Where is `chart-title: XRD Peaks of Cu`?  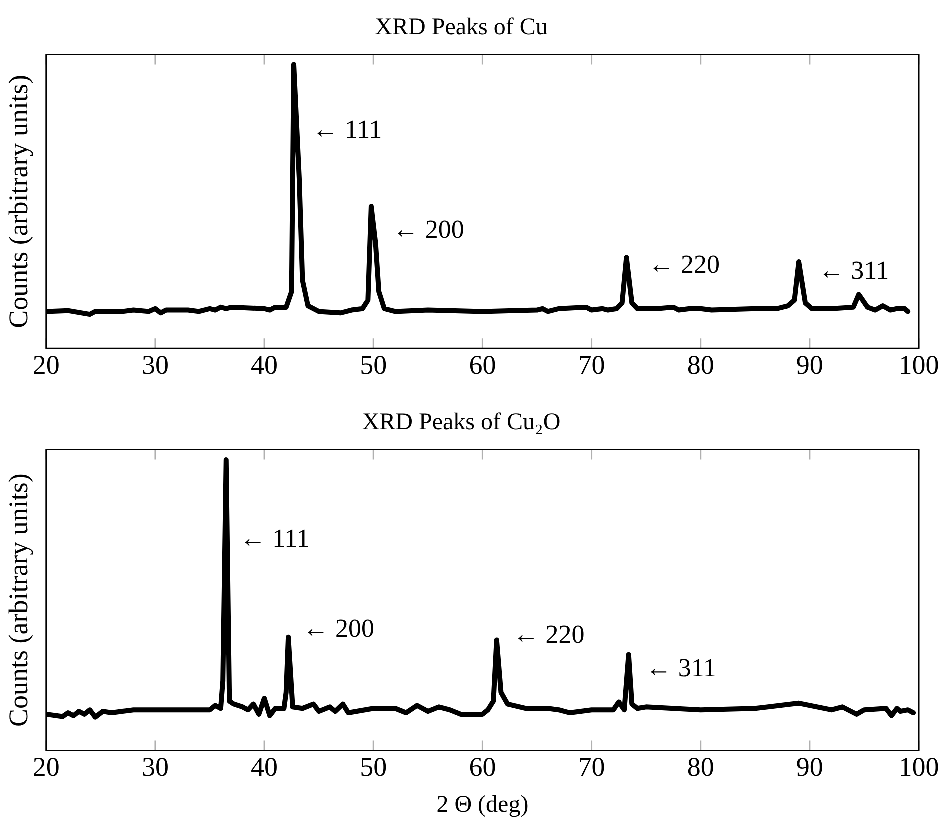
chart-title: XRD Peaks of Cu is located at coordinates (461, 27).